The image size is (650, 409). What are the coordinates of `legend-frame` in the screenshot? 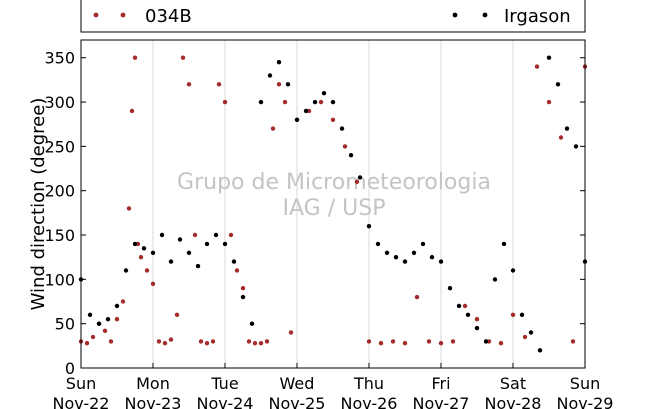 It's located at (333, 16).